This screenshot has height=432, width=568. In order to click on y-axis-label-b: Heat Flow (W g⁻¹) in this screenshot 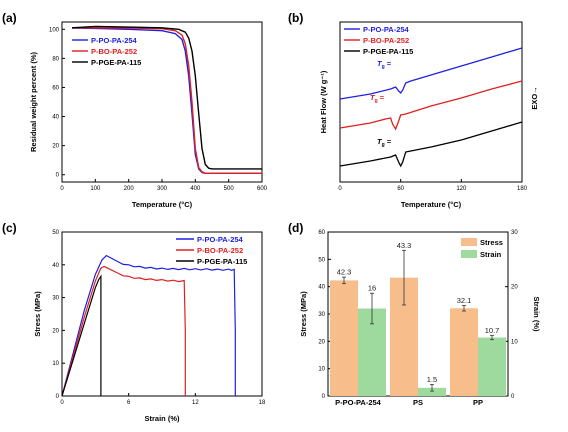, I will do `click(323, 101)`.